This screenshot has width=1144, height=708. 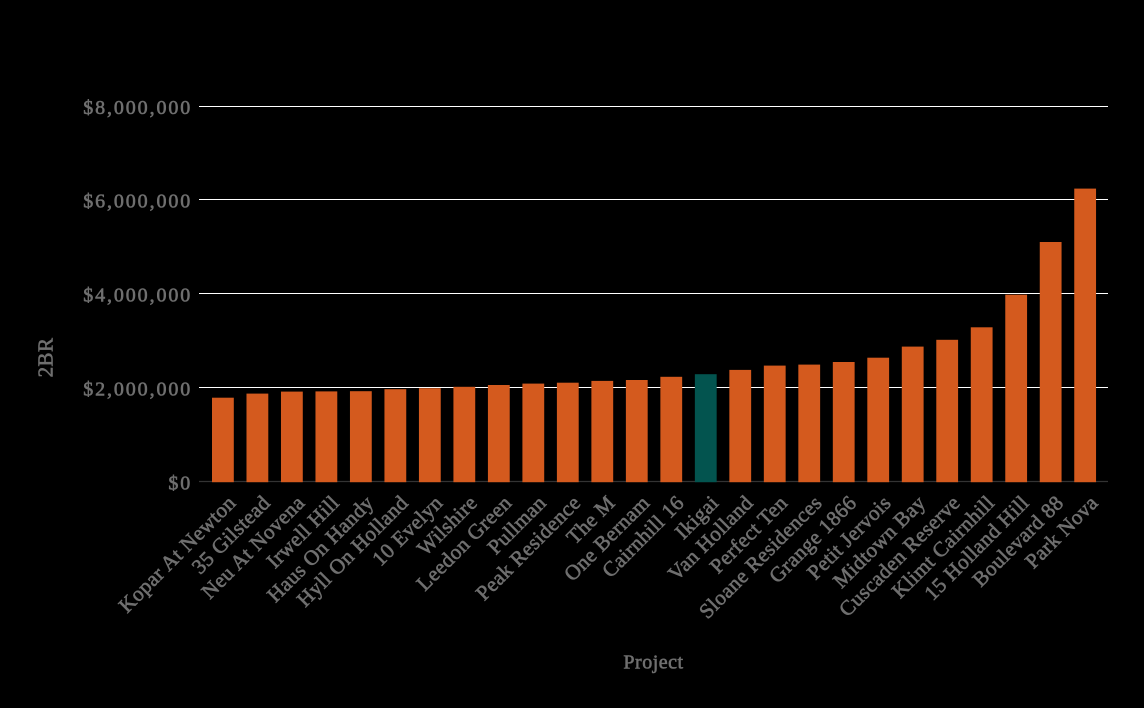 I want to click on svg-text: $6,000,000, so click(x=137, y=202).